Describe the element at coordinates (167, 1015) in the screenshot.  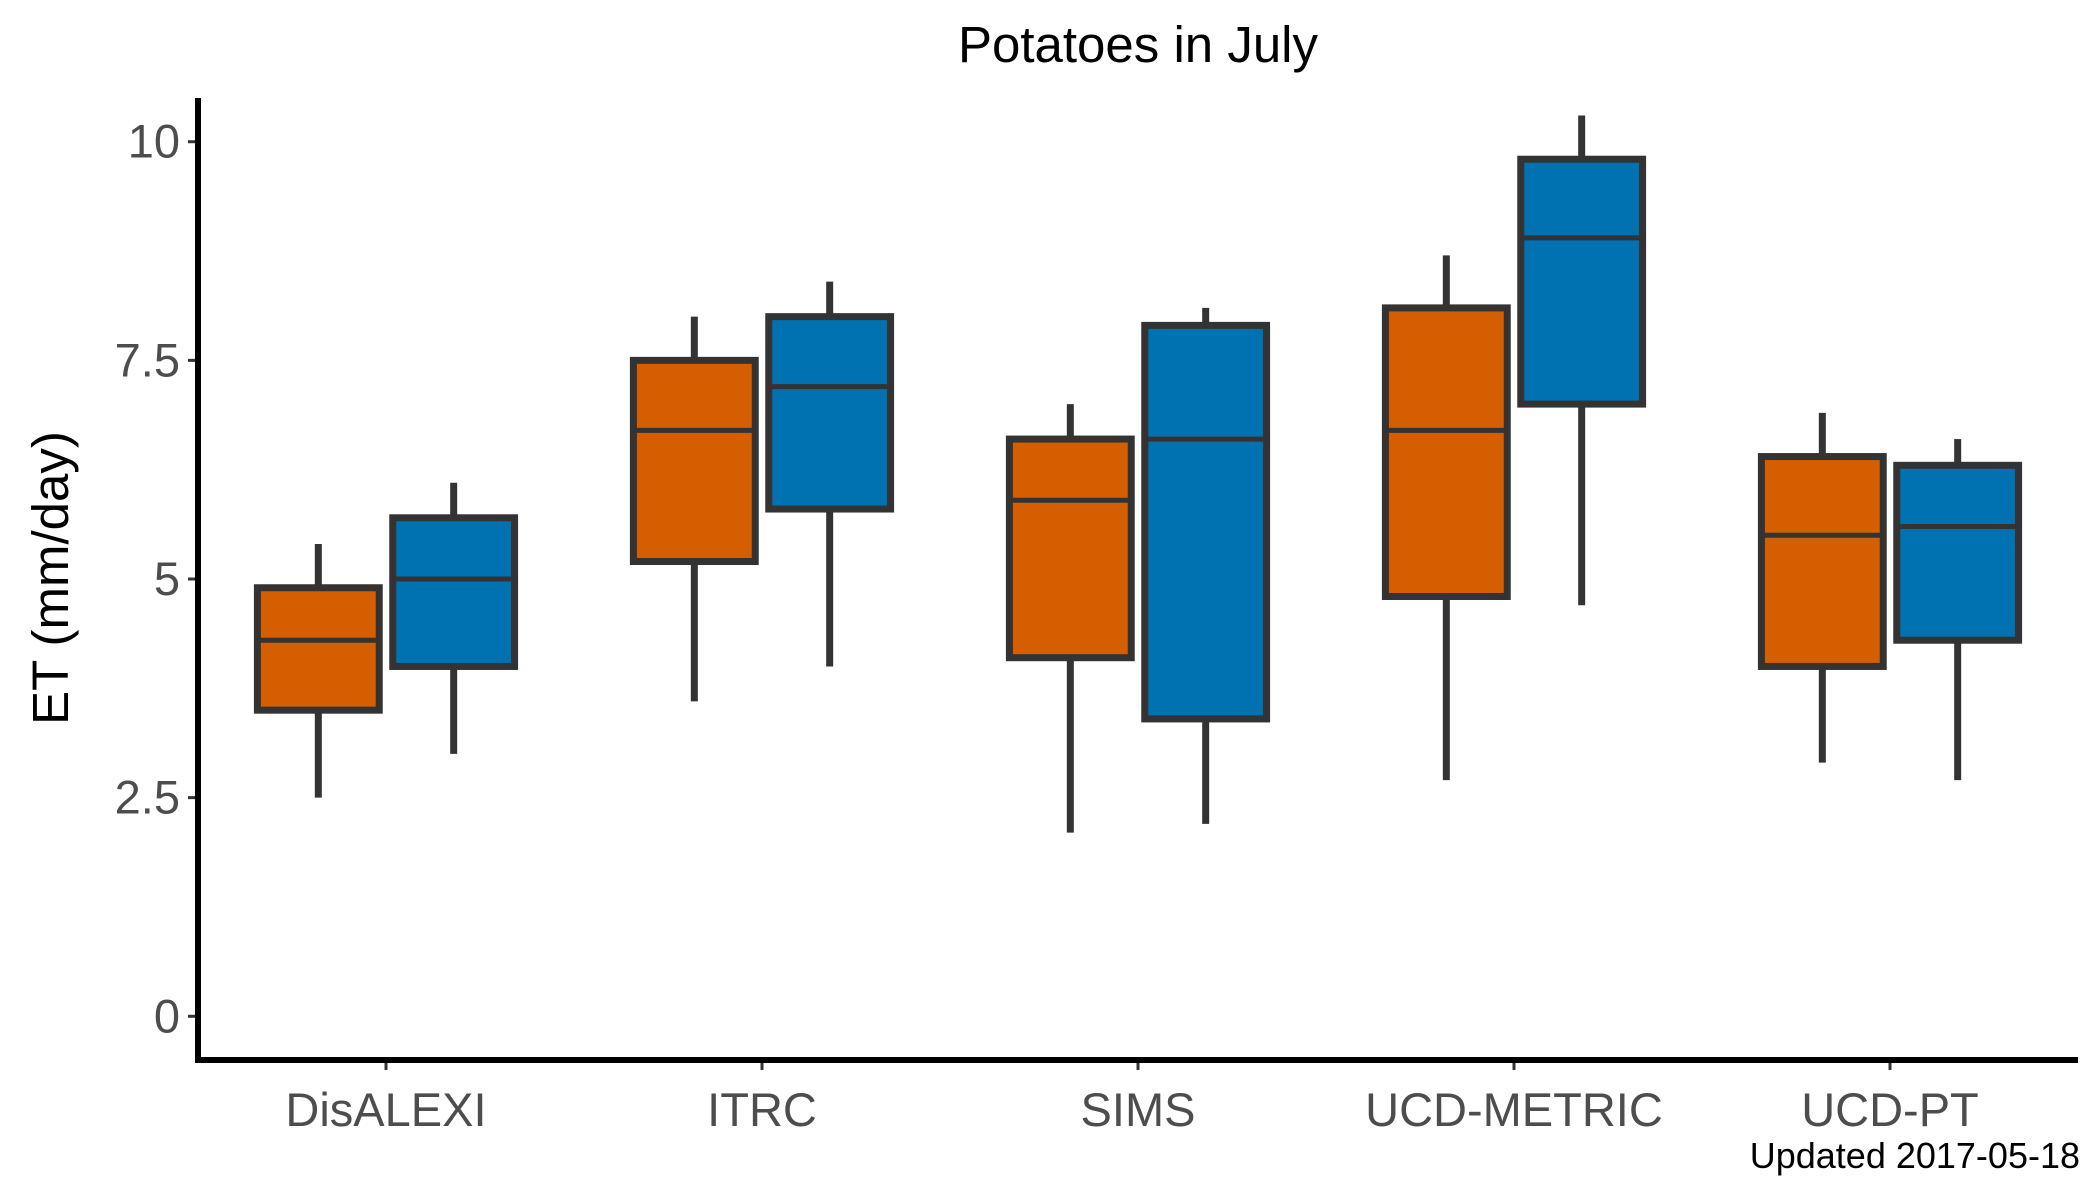
I see `y-tick-label: 0` at that location.